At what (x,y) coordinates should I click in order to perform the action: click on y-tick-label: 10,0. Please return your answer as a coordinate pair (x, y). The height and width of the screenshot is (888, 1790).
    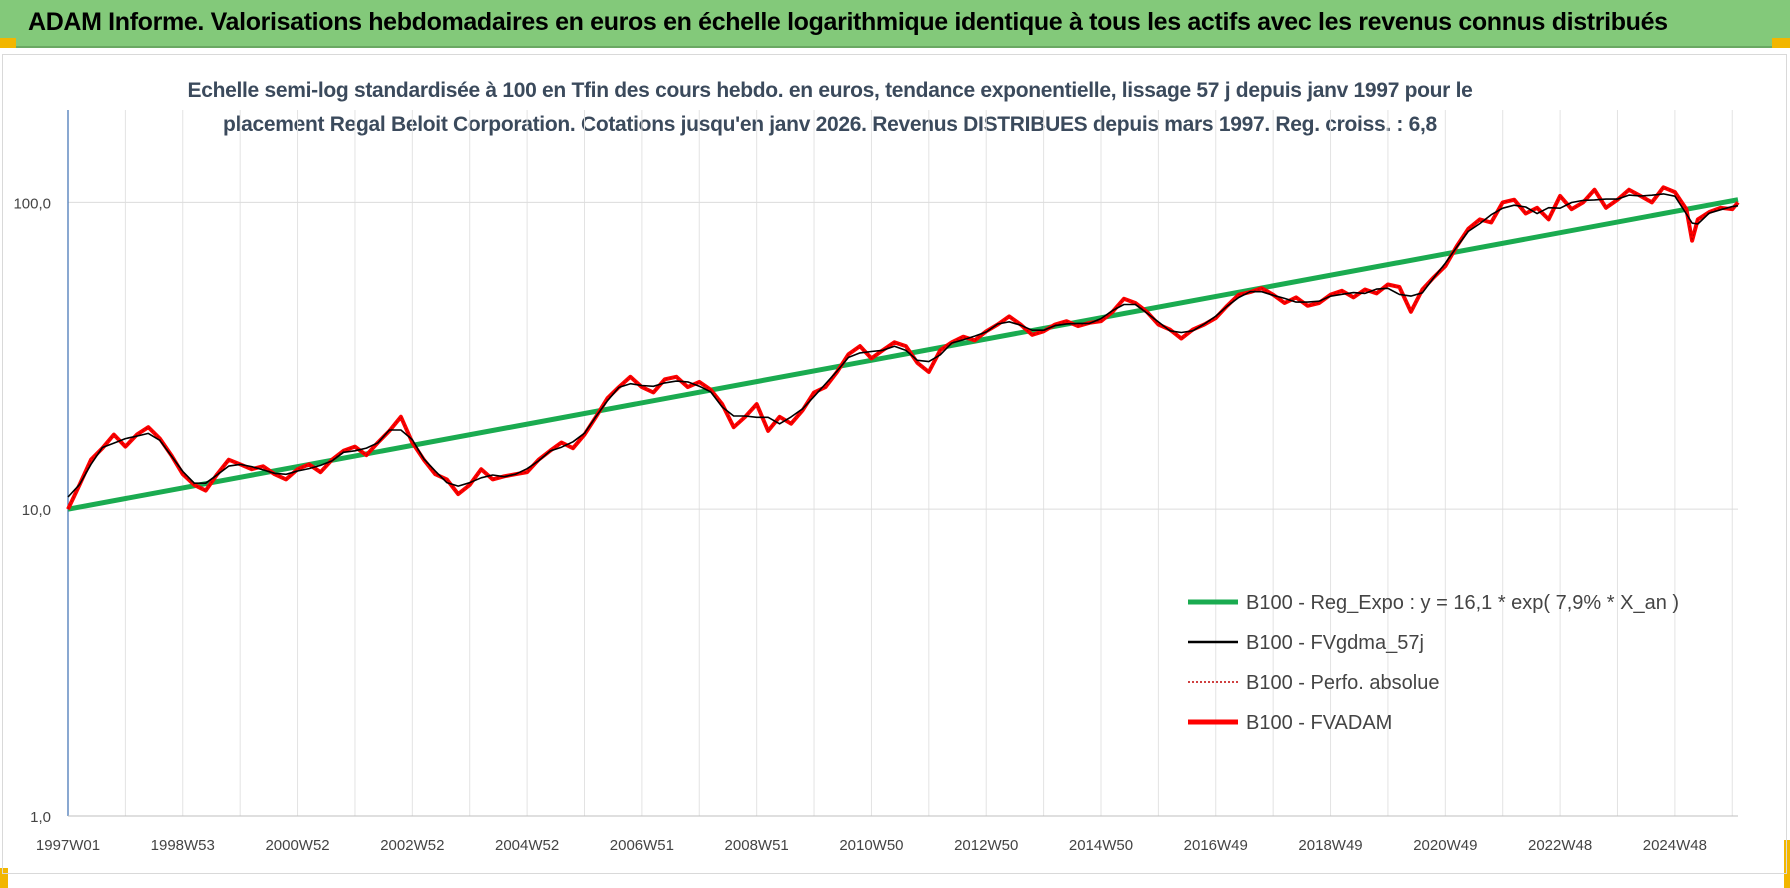
    Looking at the image, I should click on (36, 510).